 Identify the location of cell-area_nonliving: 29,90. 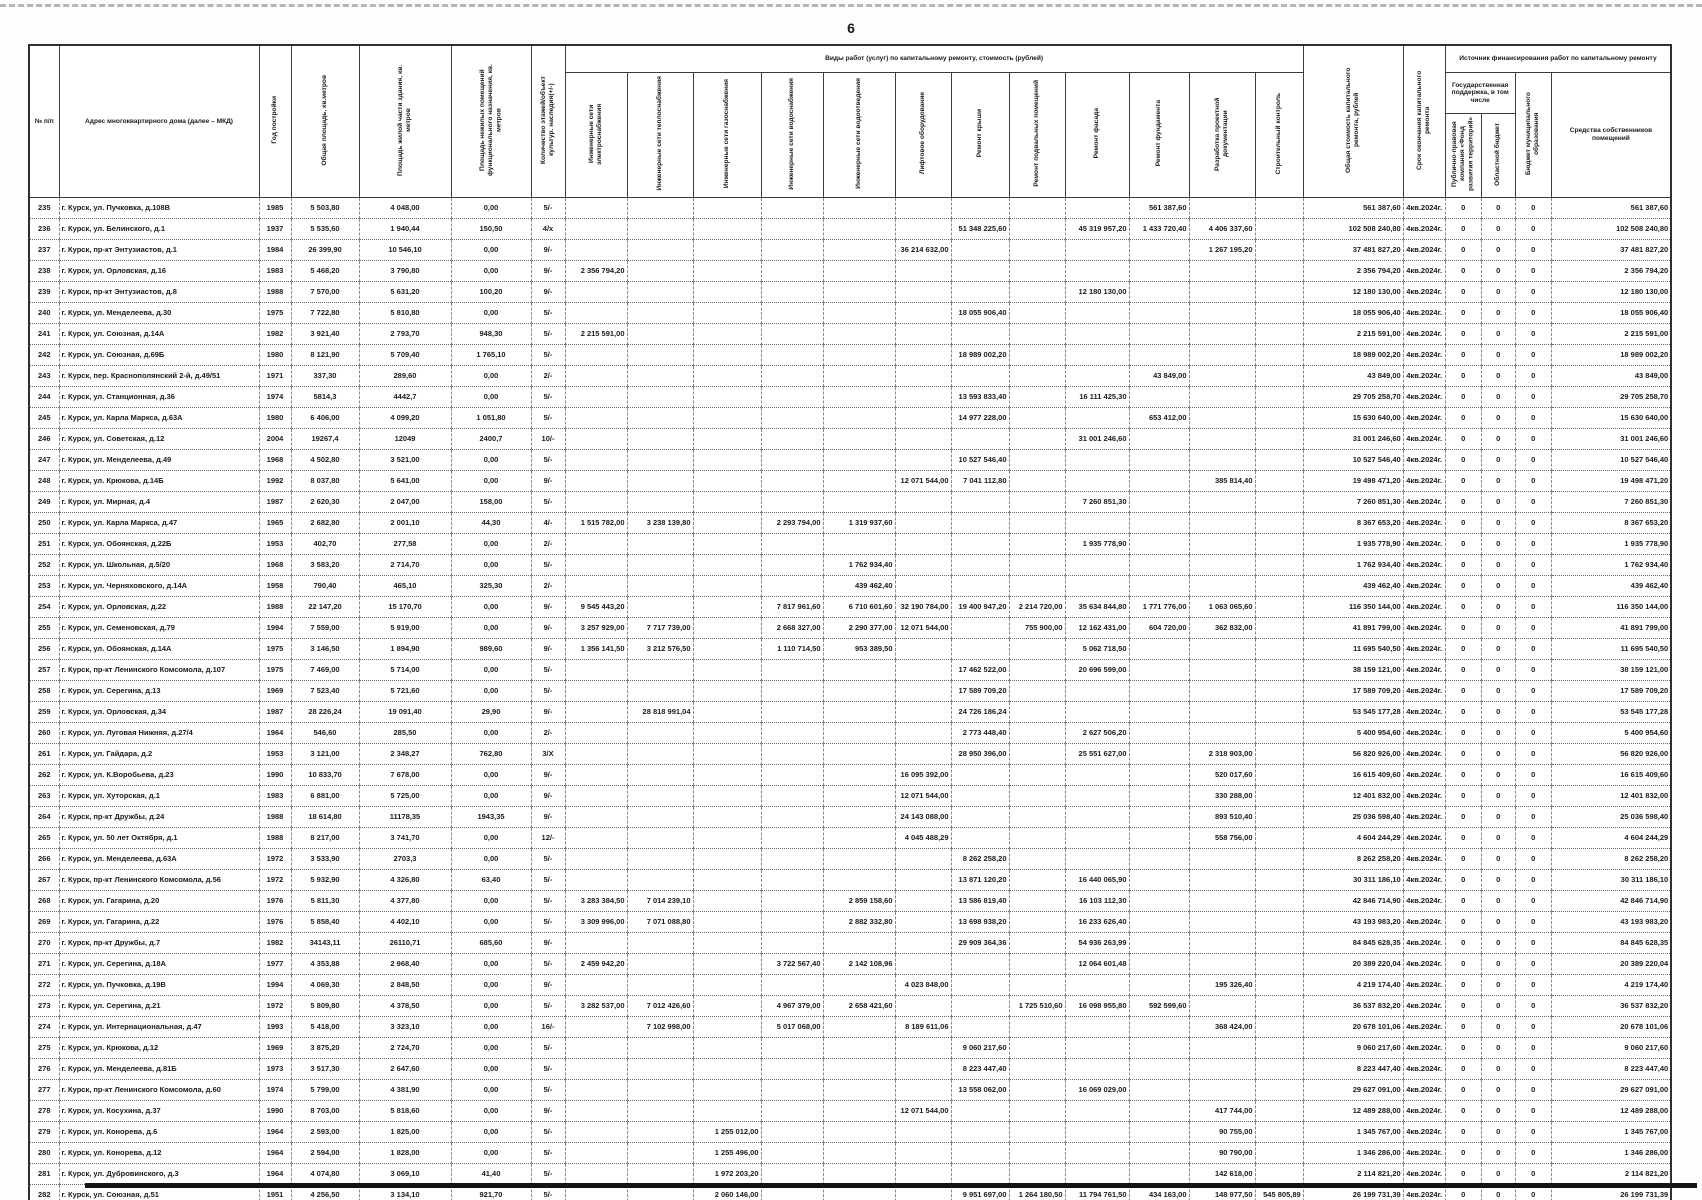
(491, 711).